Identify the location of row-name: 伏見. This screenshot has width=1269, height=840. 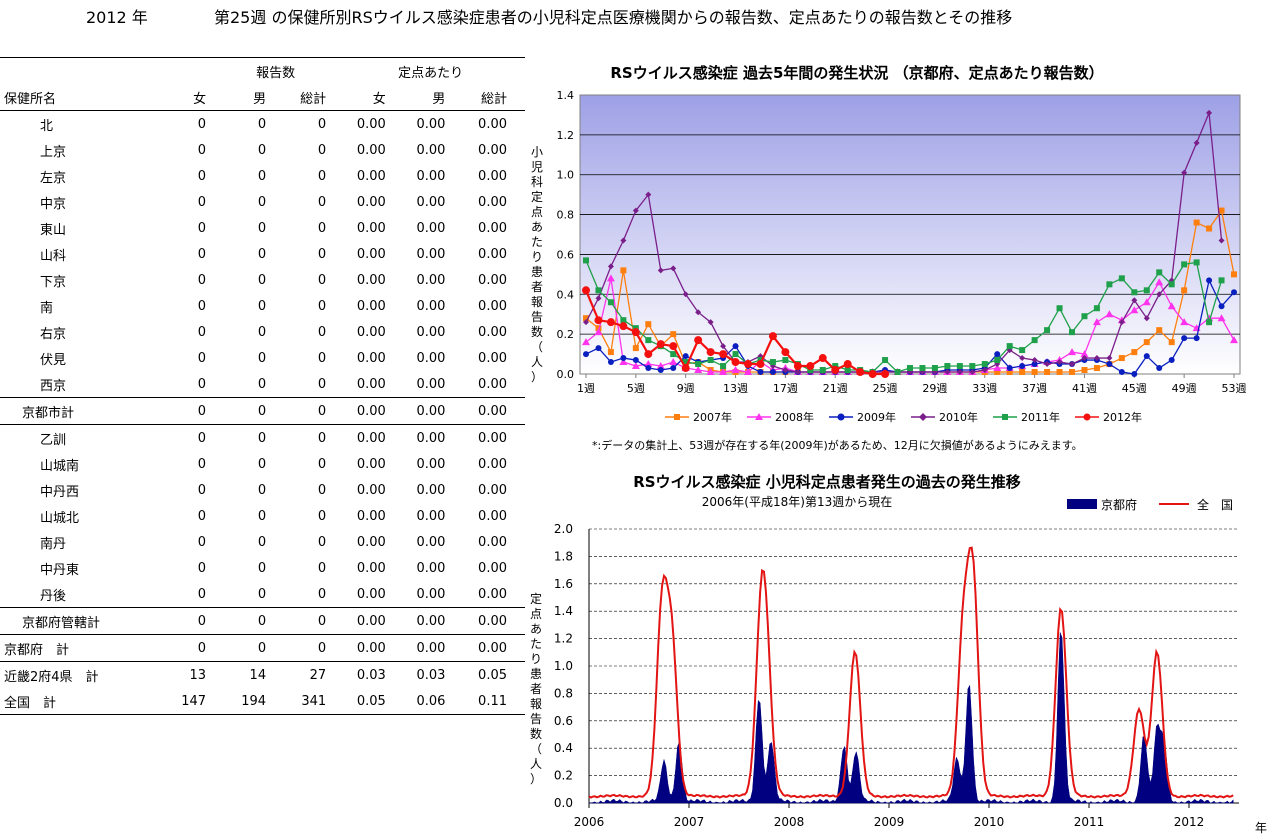
(53, 360).